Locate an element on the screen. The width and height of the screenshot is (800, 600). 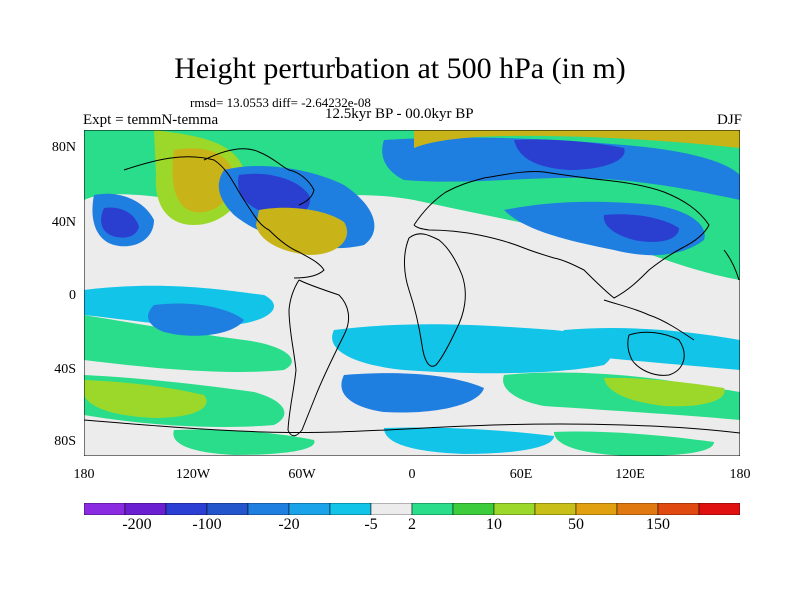
lon-label-60e: 60E is located at coordinates (521, 474).